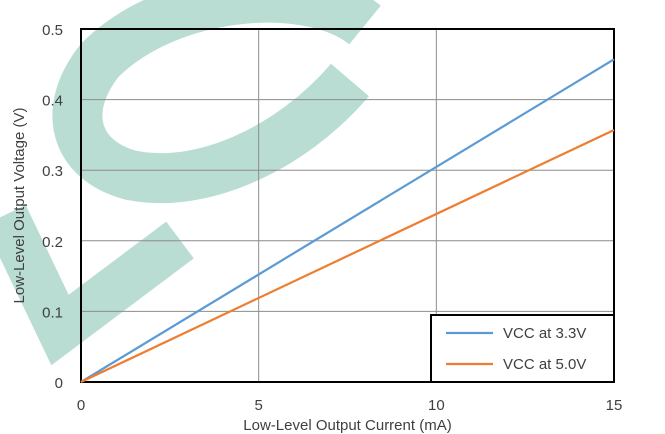 The height and width of the screenshot is (434, 665). Describe the element at coordinates (59, 383) in the screenshot. I see `y-tick-label: 0` at that location.